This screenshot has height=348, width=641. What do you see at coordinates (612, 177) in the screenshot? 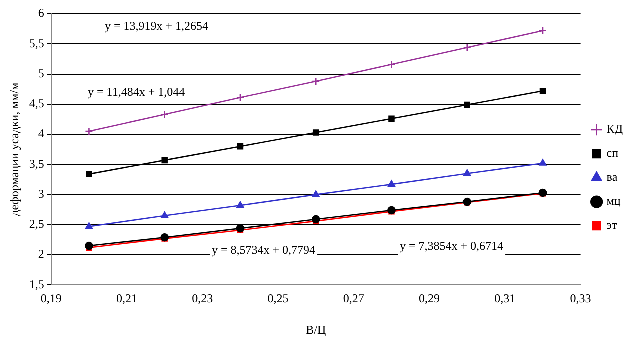
I see `legend-label: ва` at bounding box center [612, 177].